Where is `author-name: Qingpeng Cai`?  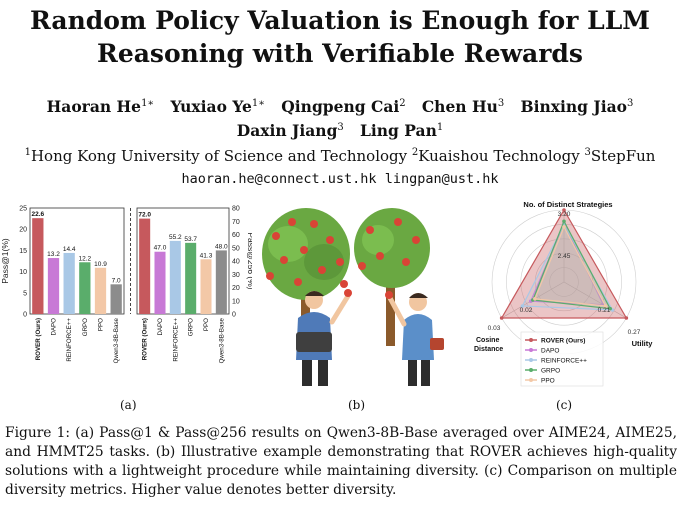
author-name: Qingpeng Cai is located at coordinates (340, 106).